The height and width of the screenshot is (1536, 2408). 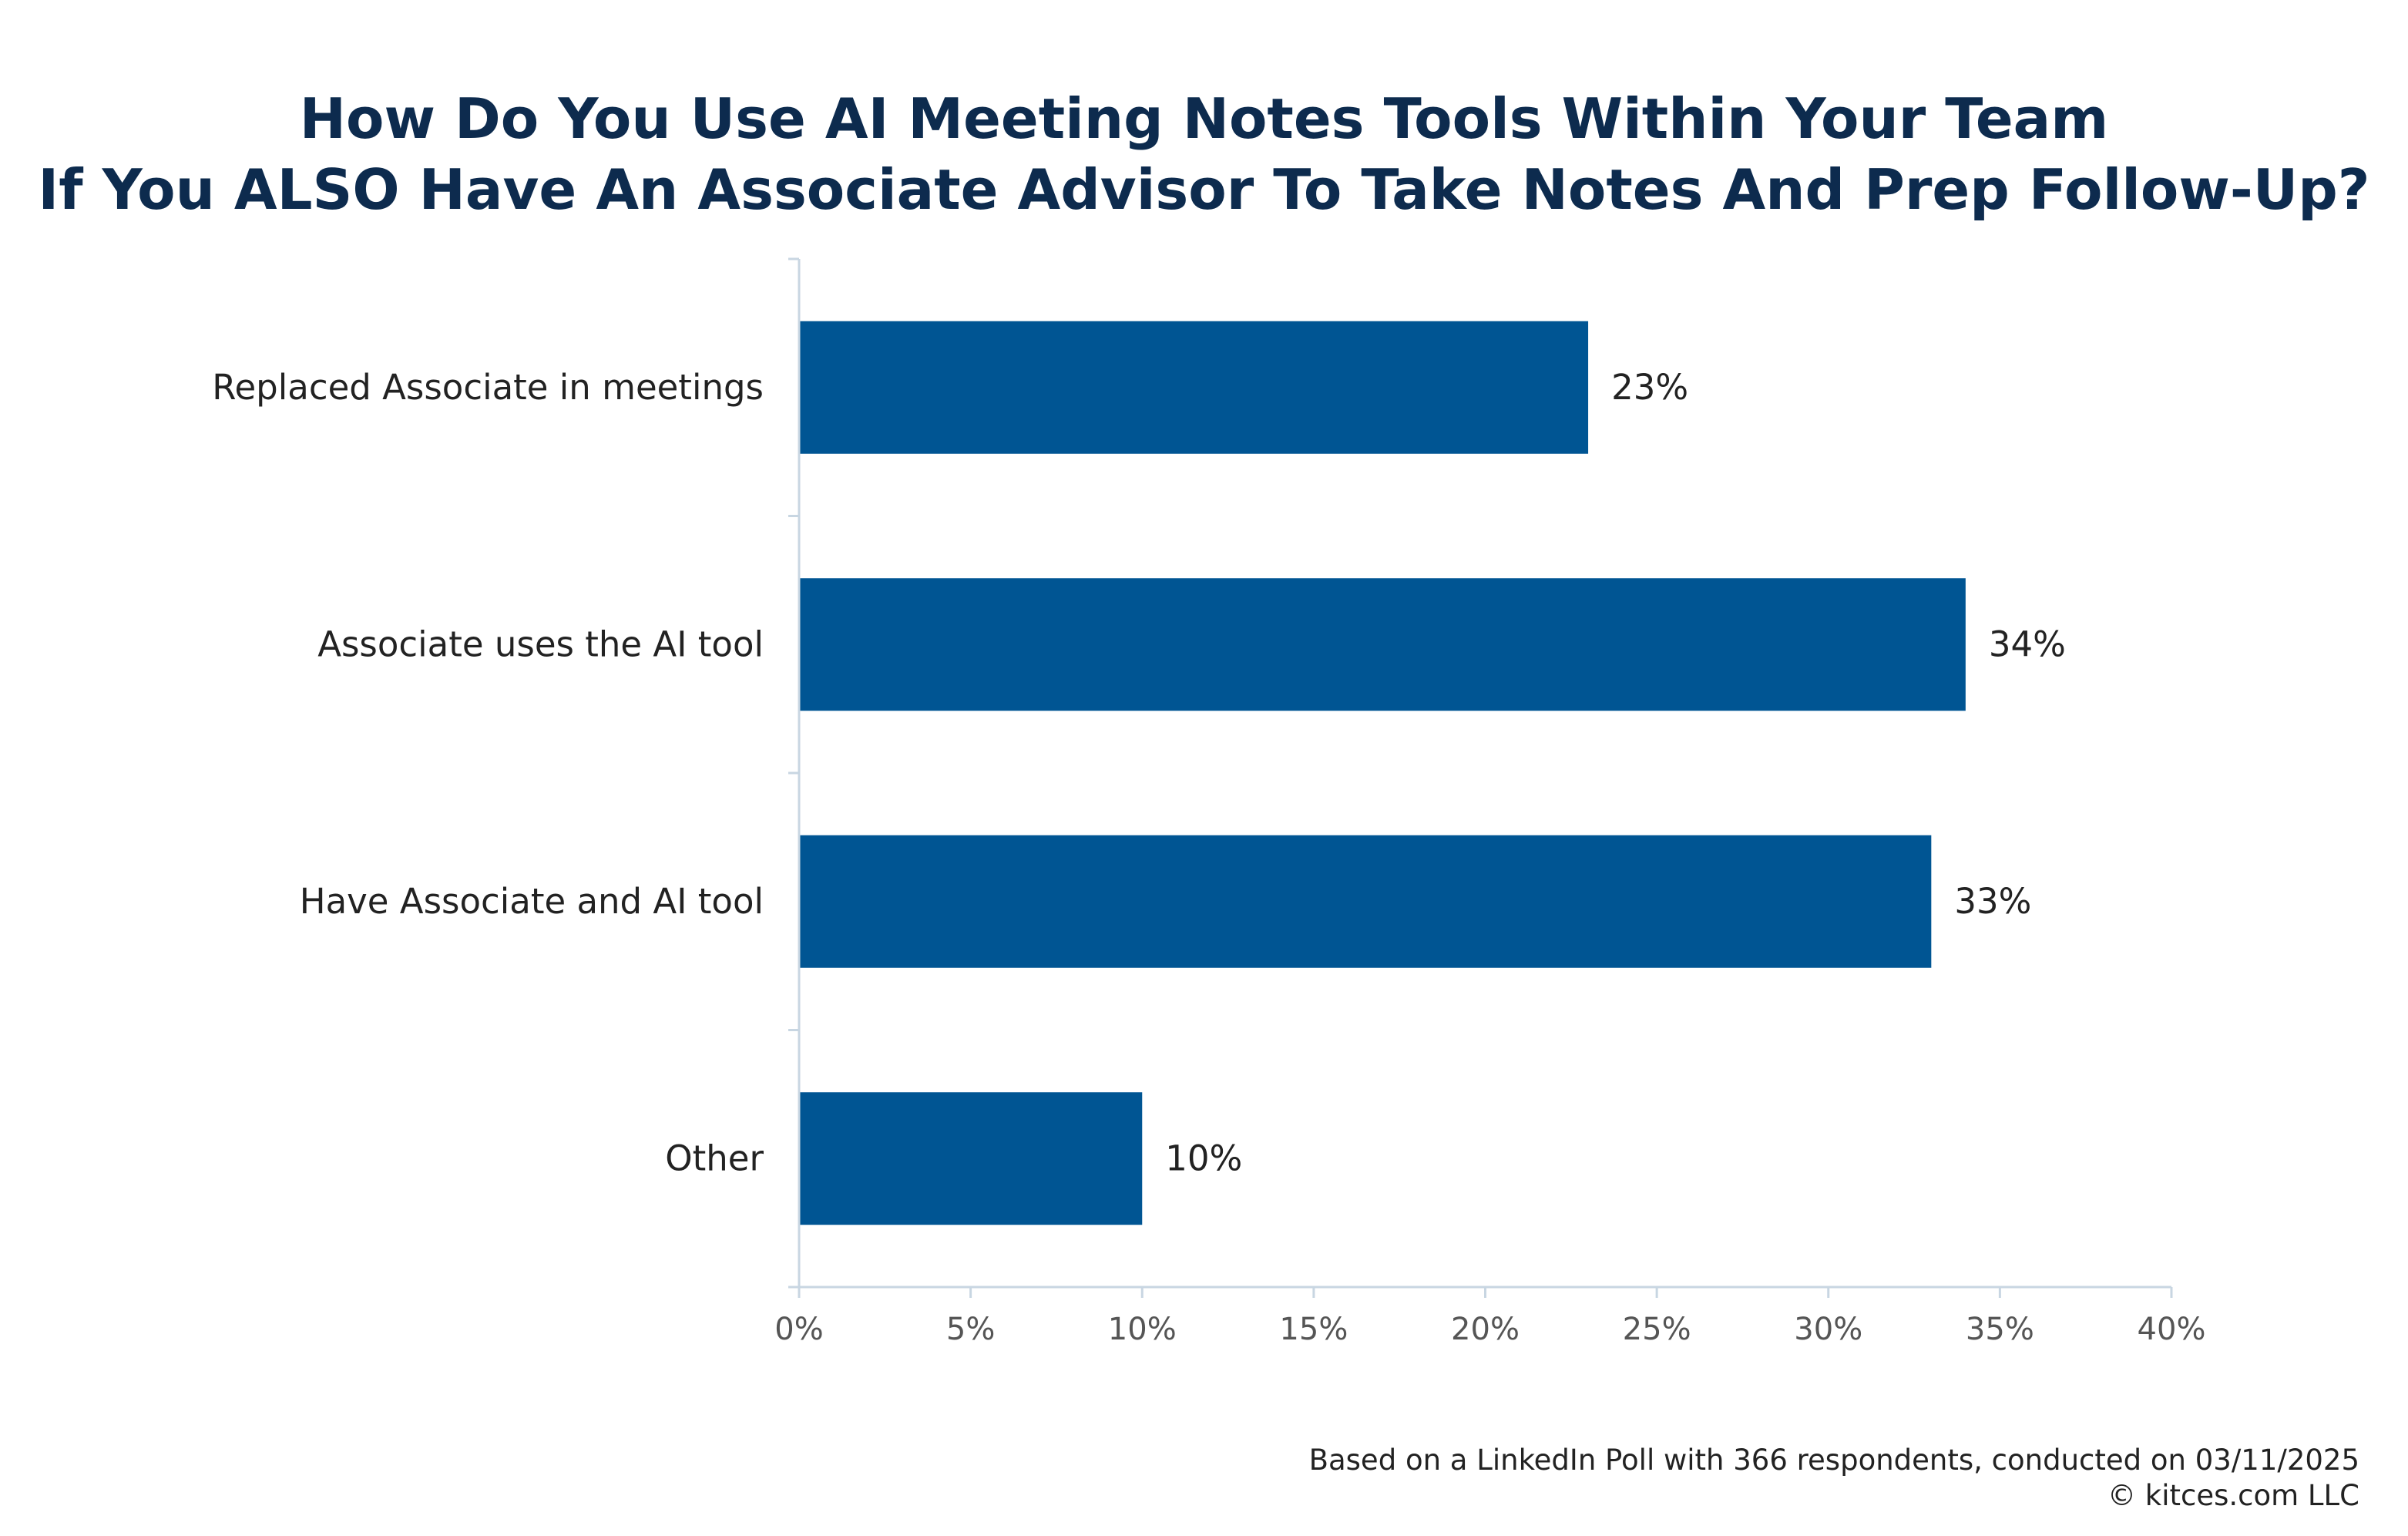 What do you see at coordinates (798, 1330) in the screenshot?
I see `x-tick-label: 0%` at bounding box center [798, 1330].